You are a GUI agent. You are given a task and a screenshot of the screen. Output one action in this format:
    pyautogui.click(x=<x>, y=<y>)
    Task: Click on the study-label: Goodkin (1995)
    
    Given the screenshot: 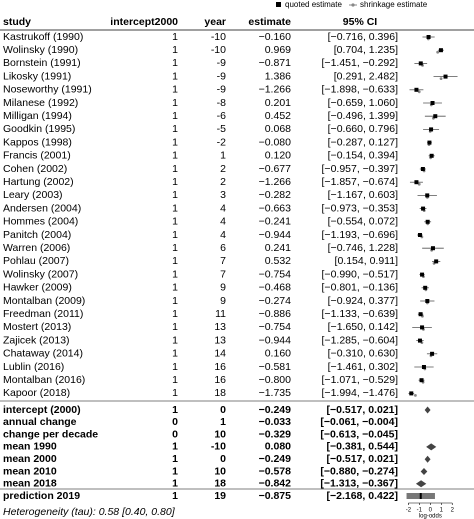 What is the action you would take?
    pyautogui.click(x=39, y=129)
    